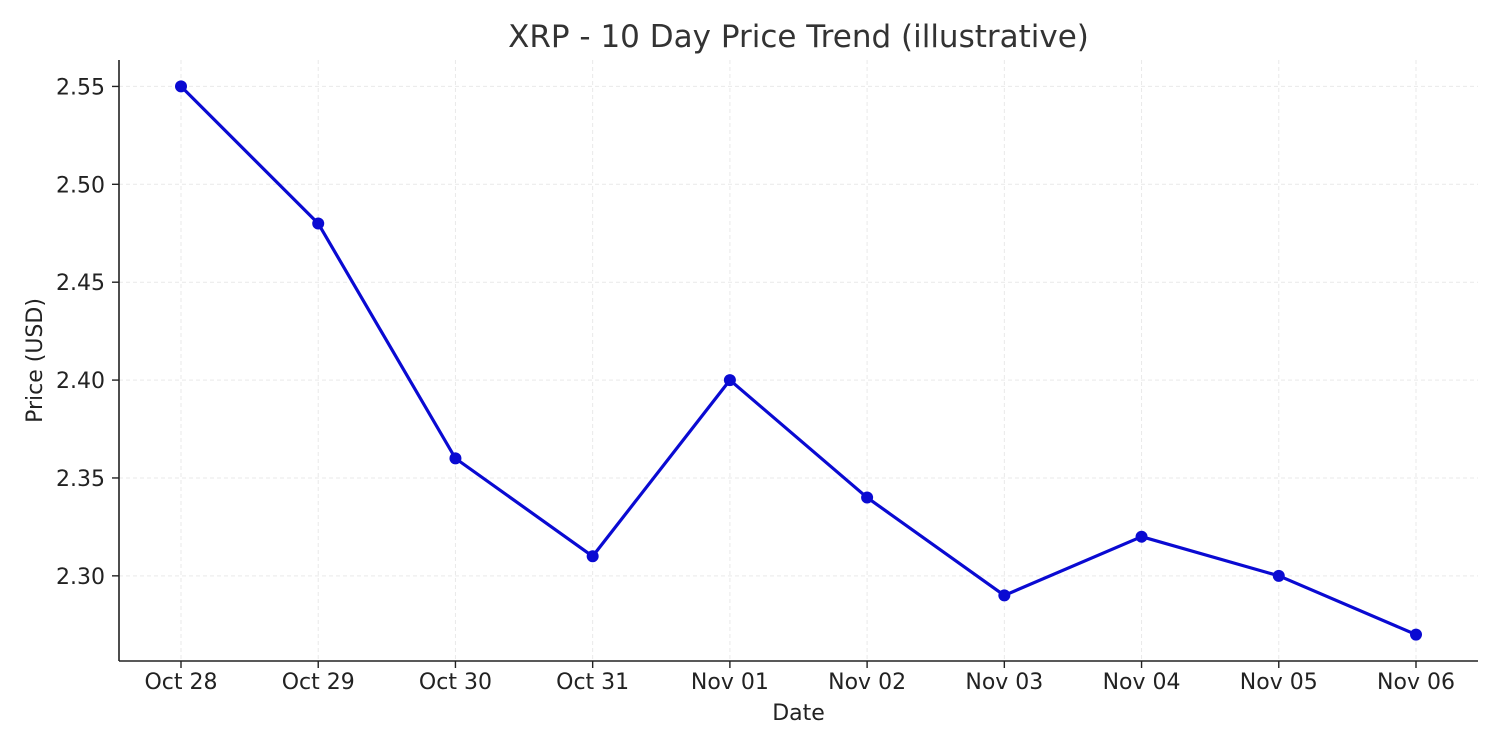 Image resolution: width=1500 pixels, height=750 pixels. I want to click on x-tick-label: Oct 30, so click(455, 682).